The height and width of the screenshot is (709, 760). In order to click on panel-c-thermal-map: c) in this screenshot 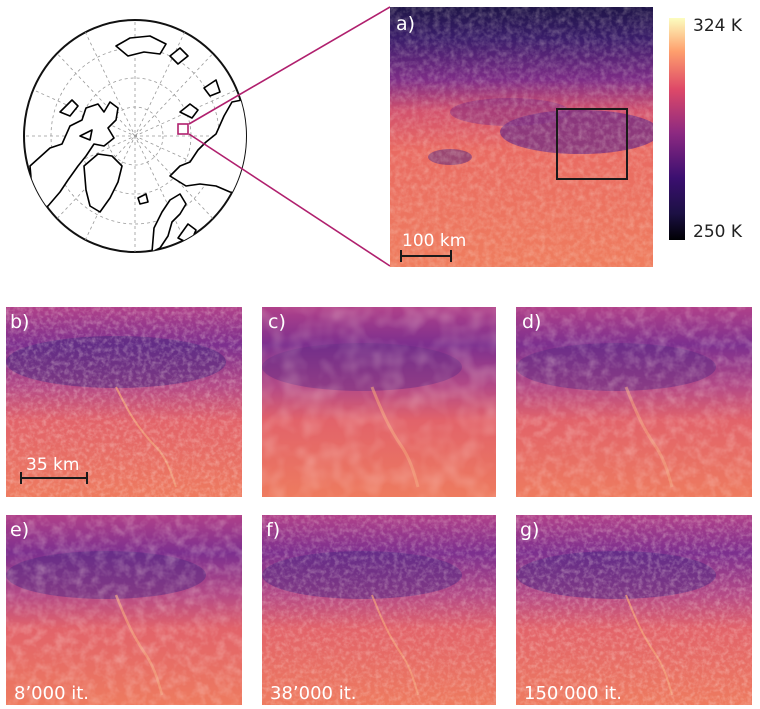, I will do `click(379, 402)`.